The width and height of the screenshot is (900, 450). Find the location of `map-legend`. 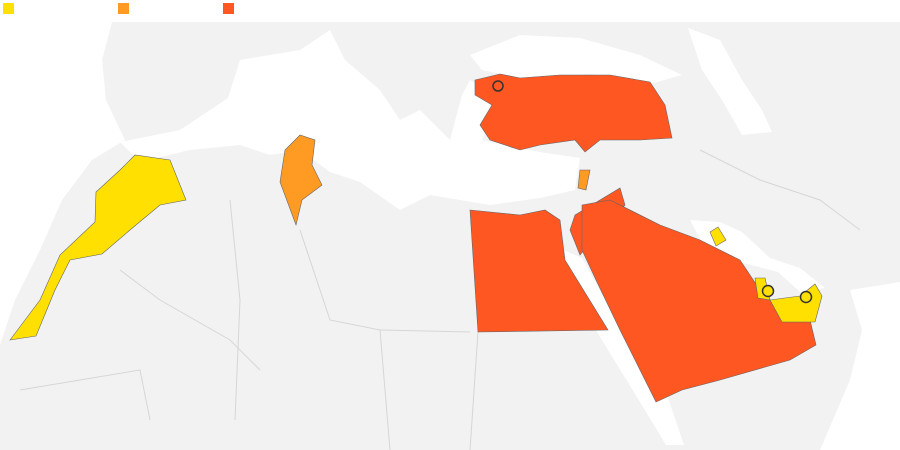

map-legend is located at coordinates (153, 8).